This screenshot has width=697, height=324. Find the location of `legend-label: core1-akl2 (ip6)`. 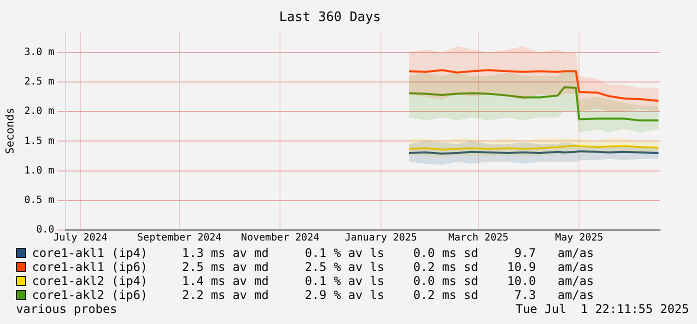

legend-label: core1-akl2 (ip6) is located at coordinates (90, 295).